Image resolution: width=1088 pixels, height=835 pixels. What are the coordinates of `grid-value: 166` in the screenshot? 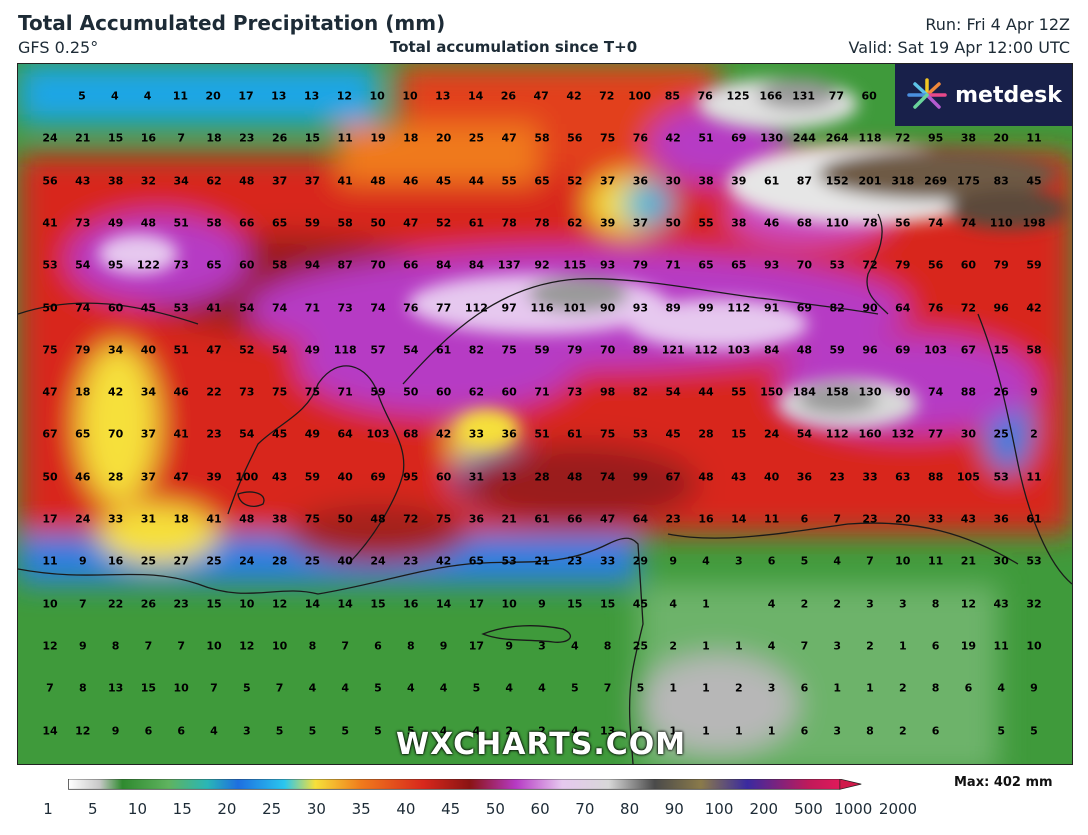 It's located at (771, 96).